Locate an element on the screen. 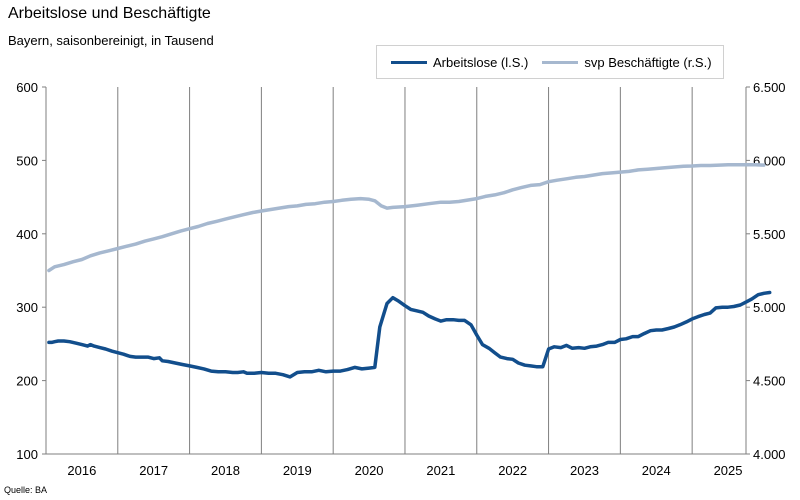 The image size is (800, 500). y-left-tick-200: 200 is located at coordinates (27, 381).